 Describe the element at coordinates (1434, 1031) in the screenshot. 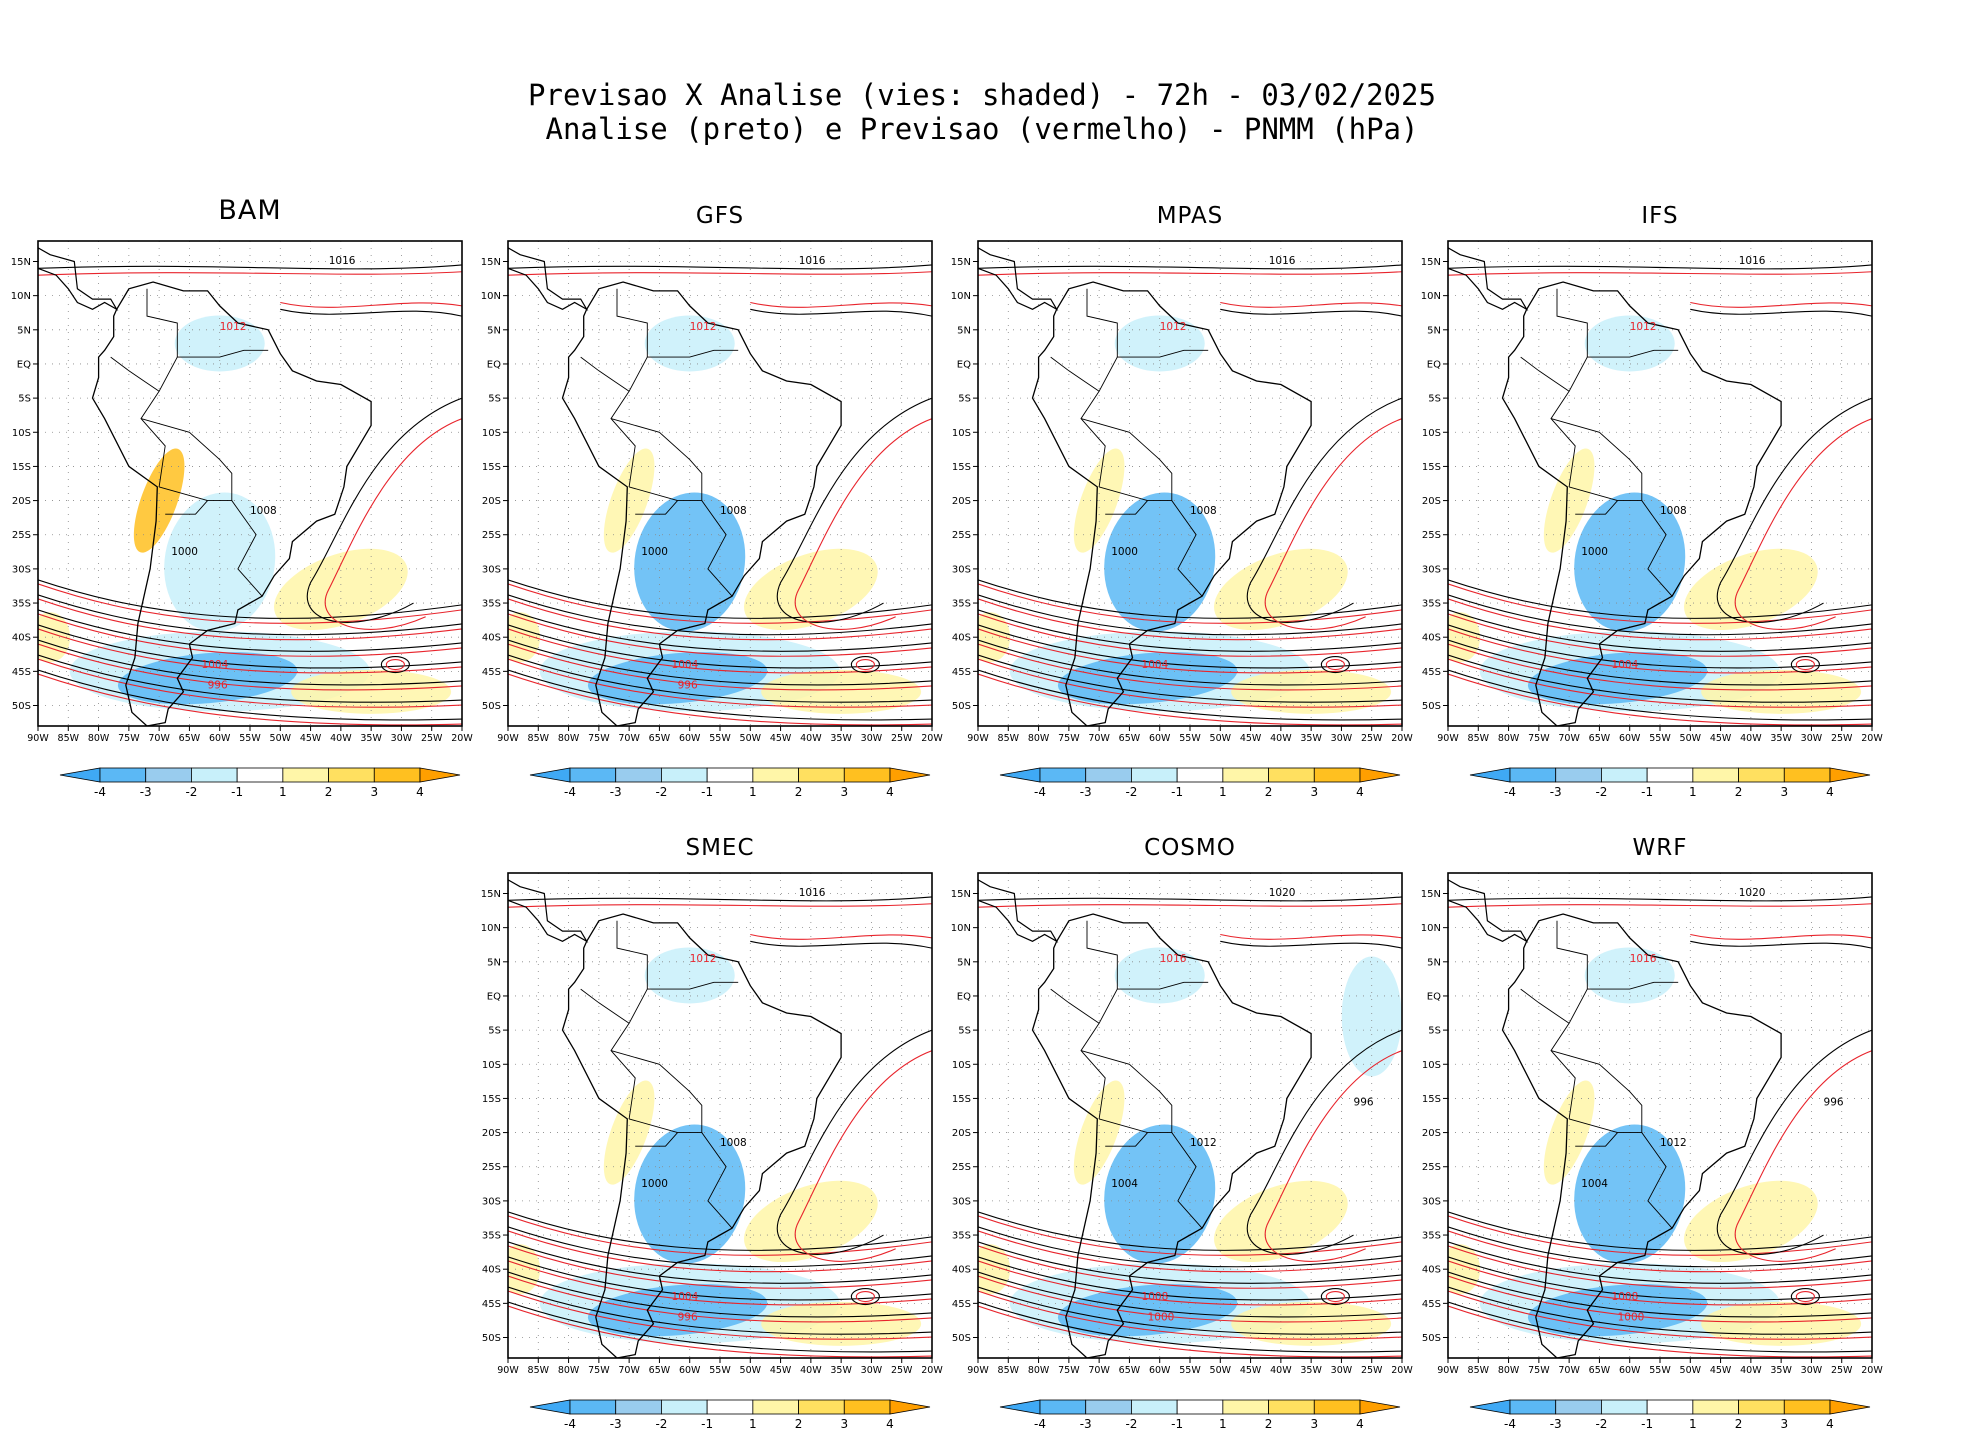

I see `lat-label: 5S` at that location.